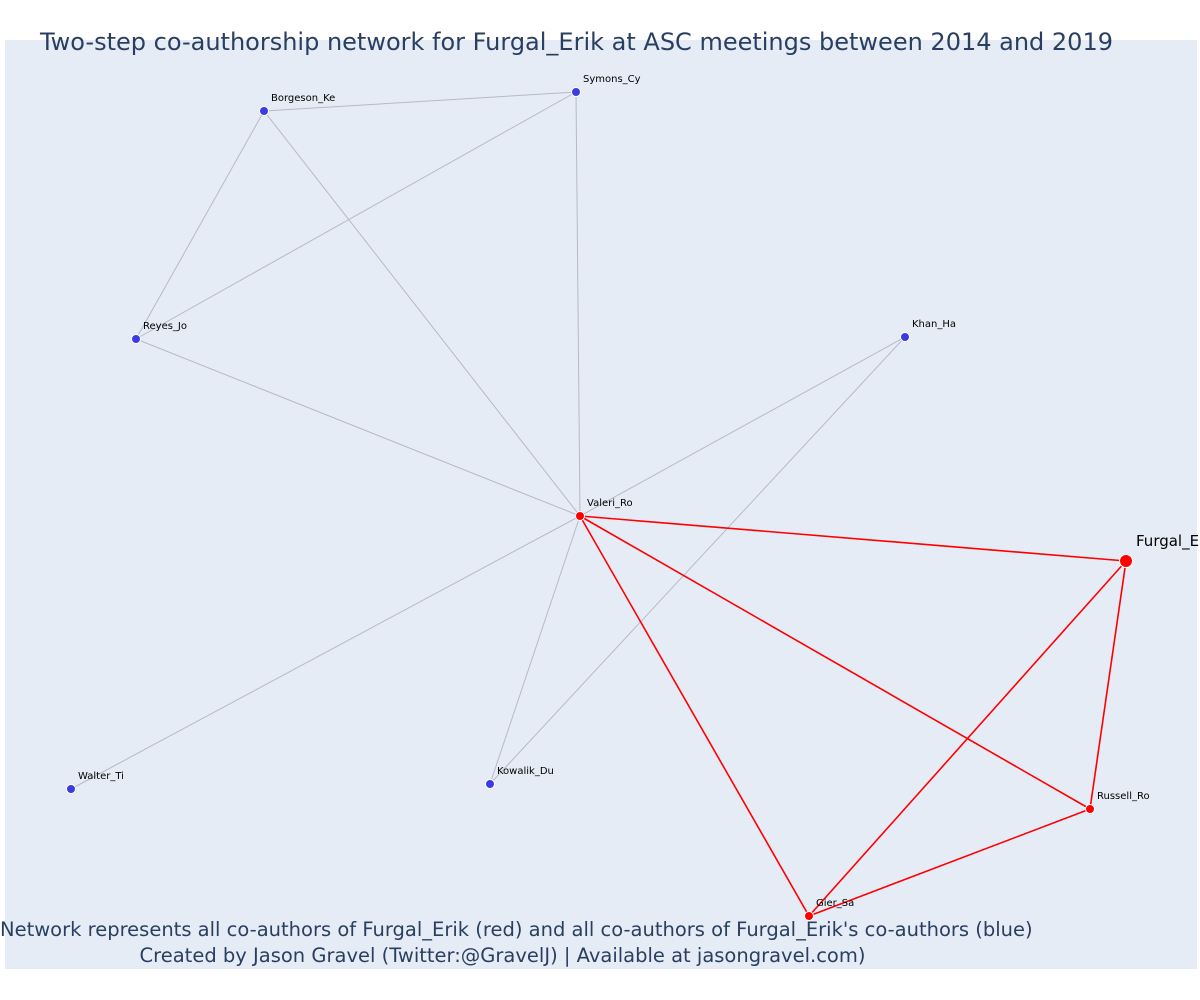 The width and height of the screenshot is (1200, 1000). I want to click on node-label-Reyes_Jo: Reyes_Jo, so click(165, 326).